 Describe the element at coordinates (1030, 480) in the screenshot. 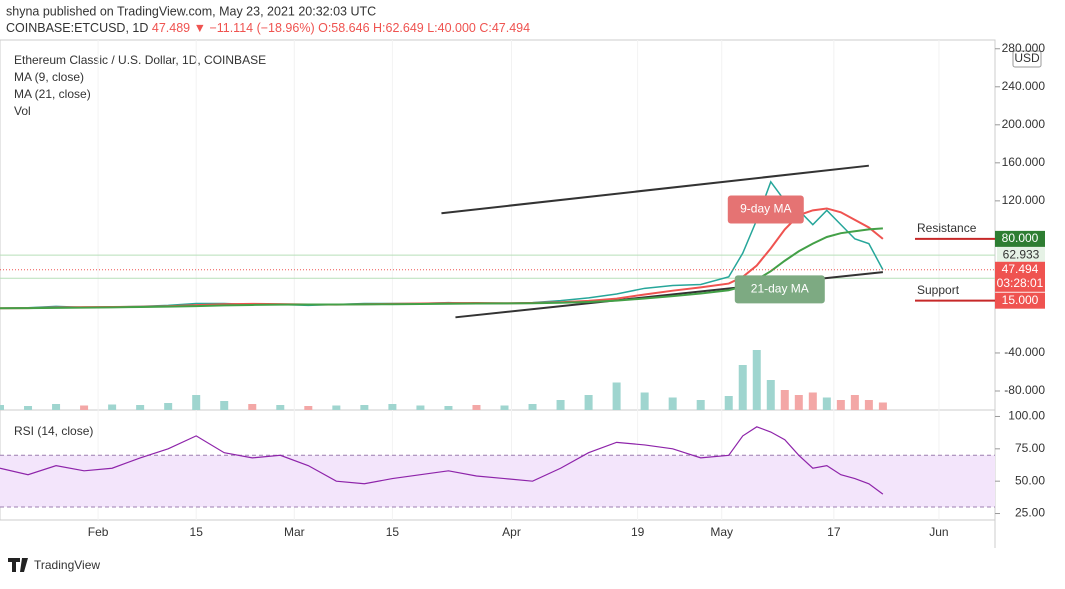

I see `rsi-tick-label: 50.00` at that location.